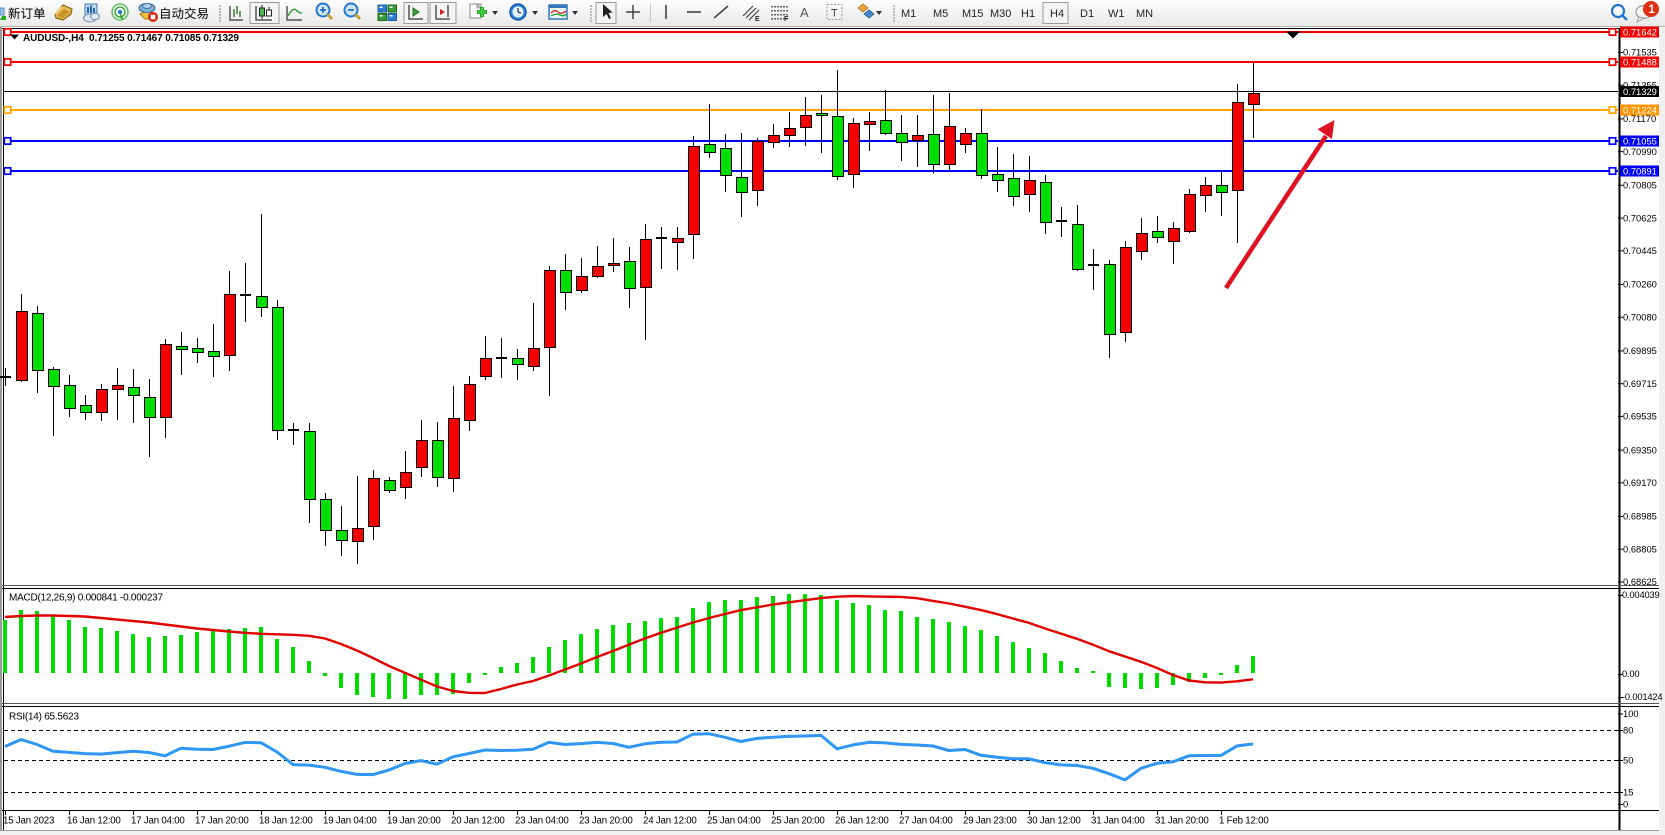  I want to click on svg-text: 1, so click(1652, 10).